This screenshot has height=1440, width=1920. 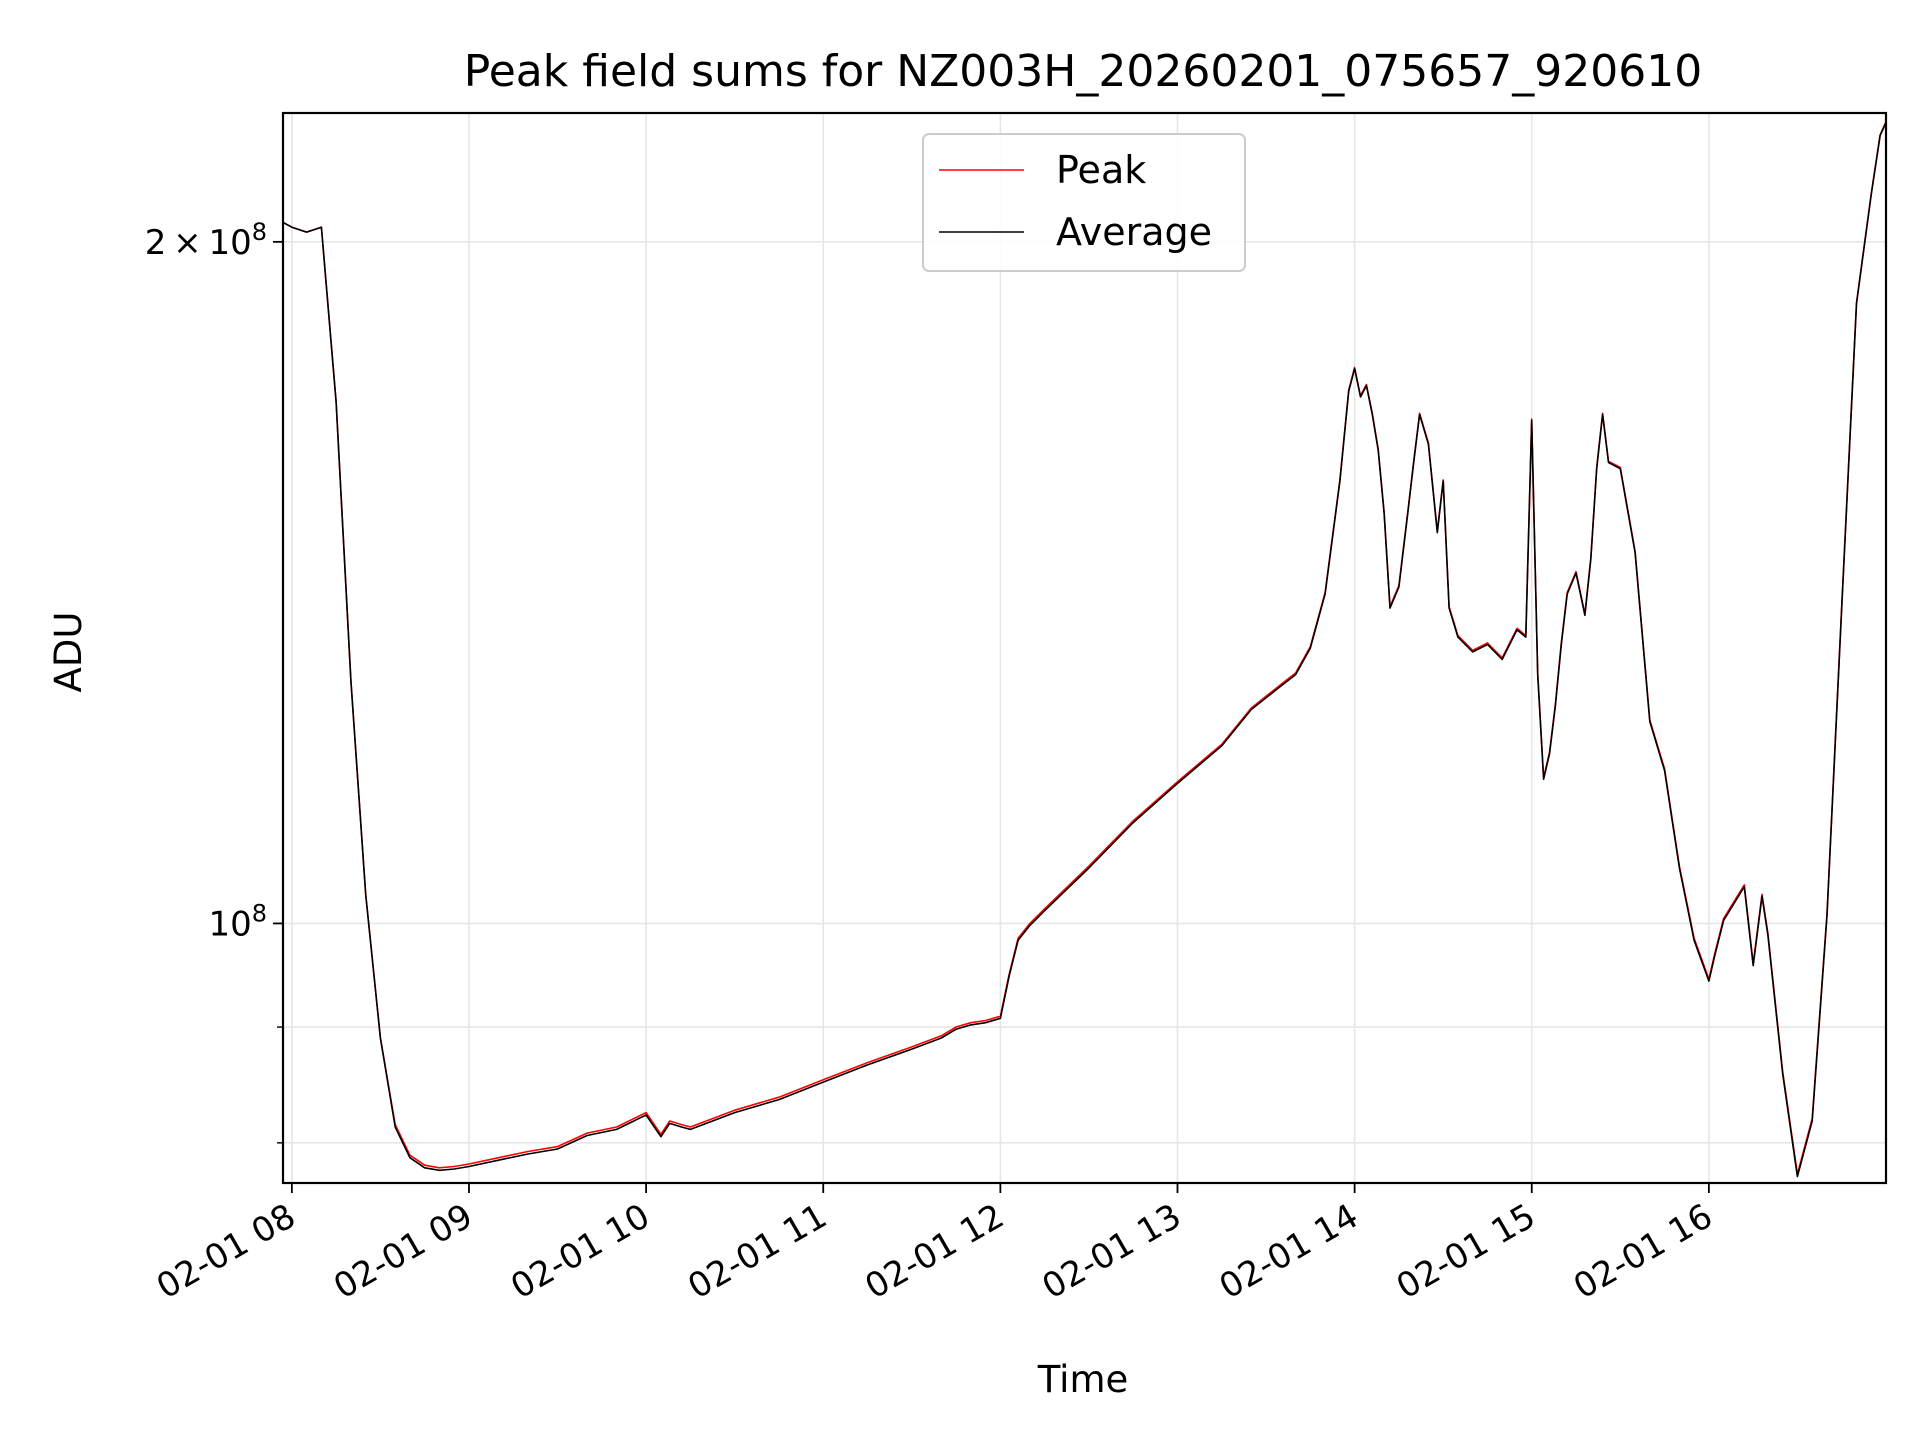 I want to click on legend-box, so click(x=1084, y=202).